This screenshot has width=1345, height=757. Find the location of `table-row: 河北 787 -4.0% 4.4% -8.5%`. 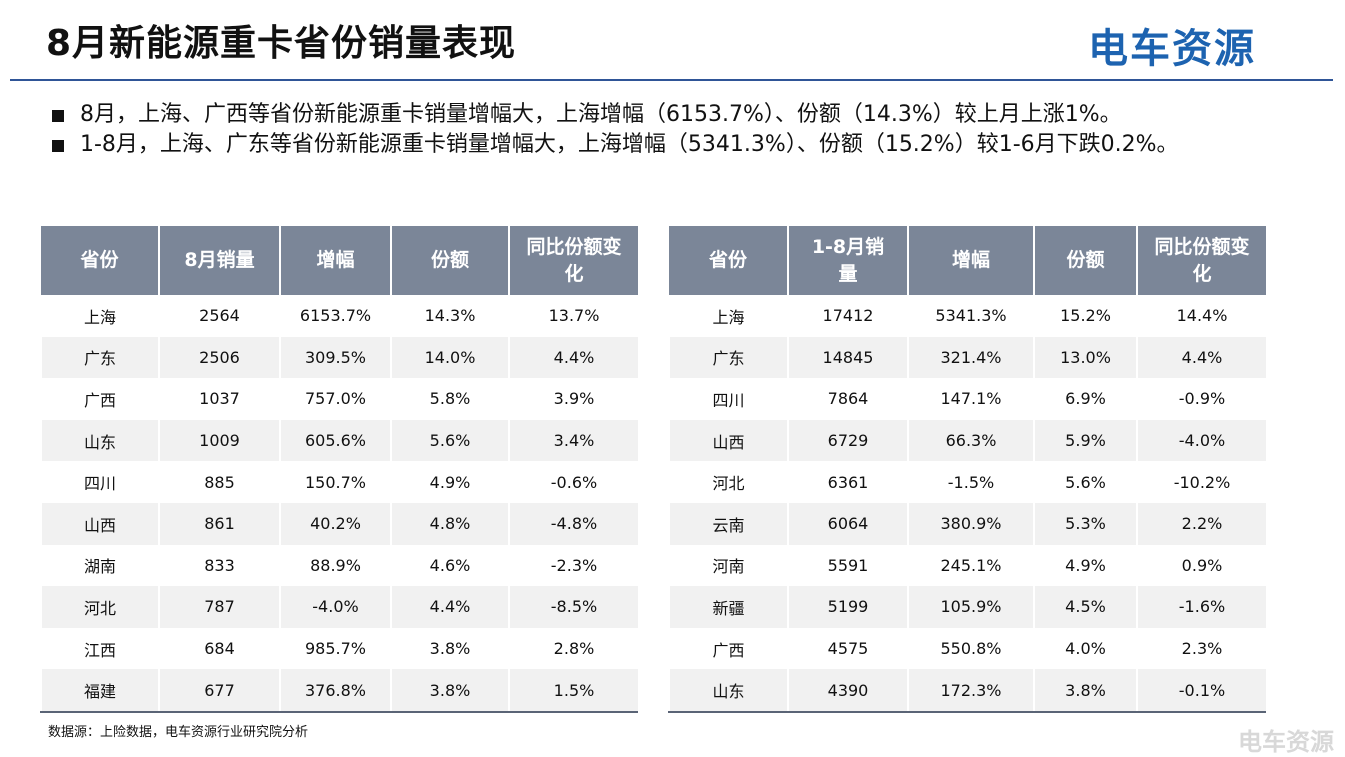

table-row: 河北 787 -4.0% 4.4% -8.5% is located at coordinates (339, 607).